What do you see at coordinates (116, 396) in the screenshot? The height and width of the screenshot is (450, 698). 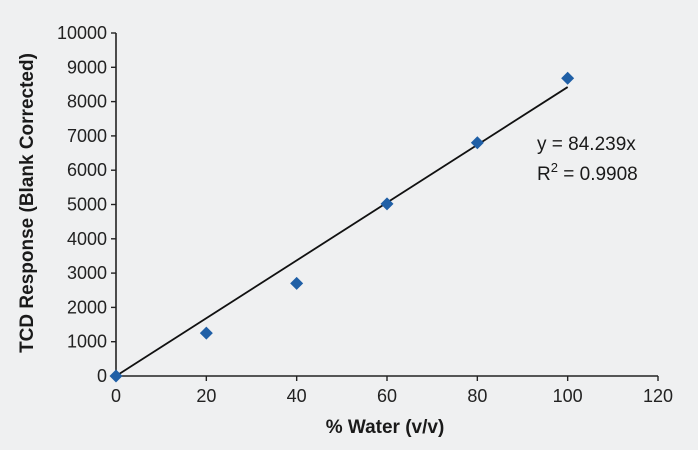 I see `x-tick-label: 0` at bounding box center [116, 396].